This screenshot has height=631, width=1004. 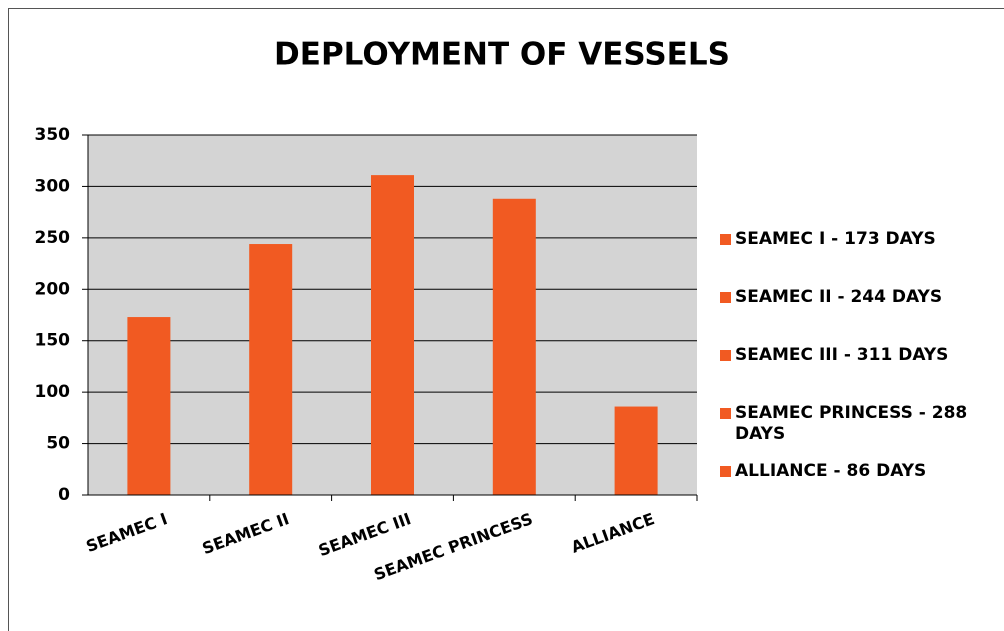 What do you see at coordinates (53, 392) in the screenshot?
I see `y-tick-label: 100` at bounding box center [53, 392].